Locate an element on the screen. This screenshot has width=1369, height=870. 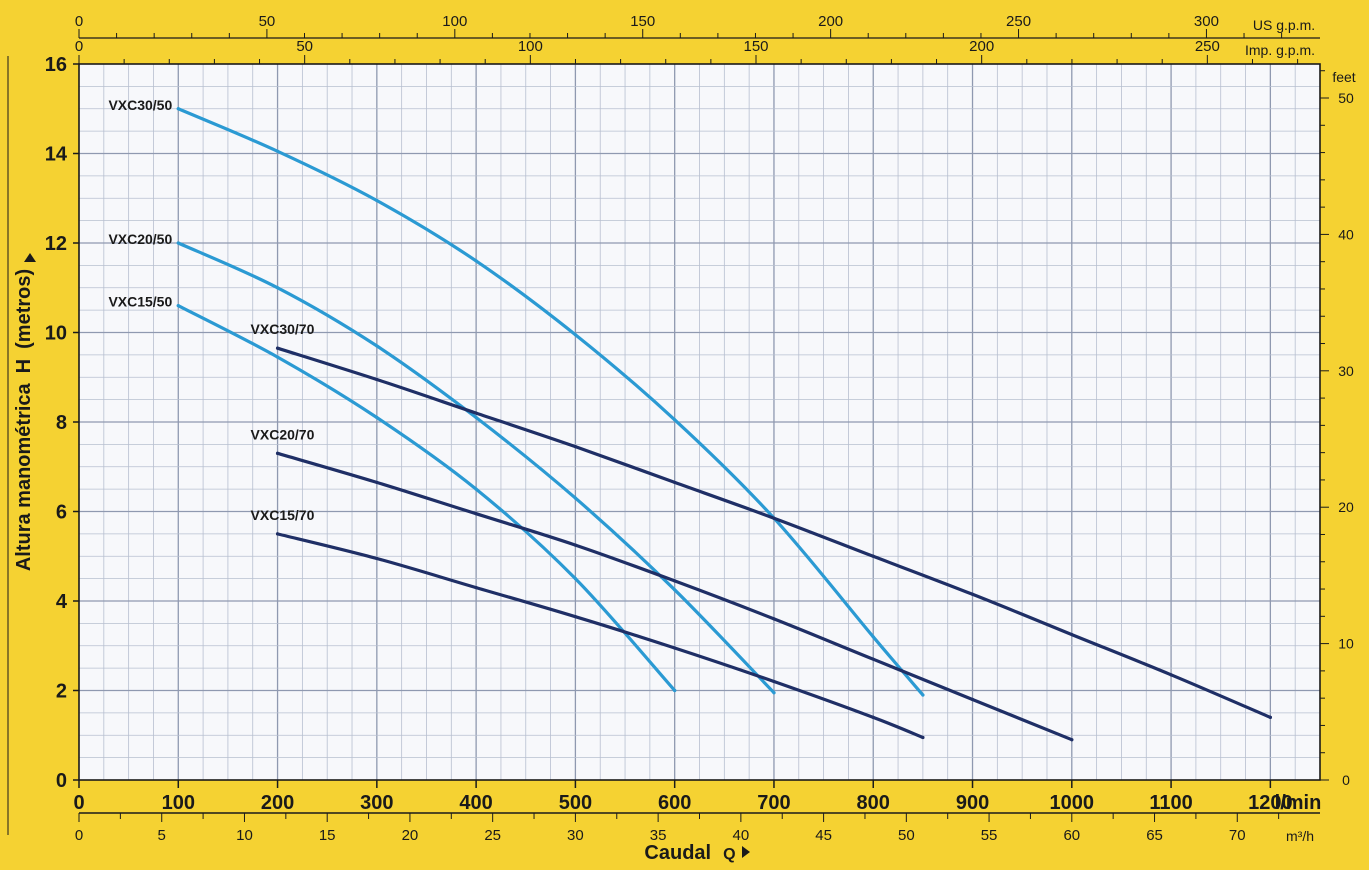
y-tick-label: 10 is located at coordinates (56, 334).